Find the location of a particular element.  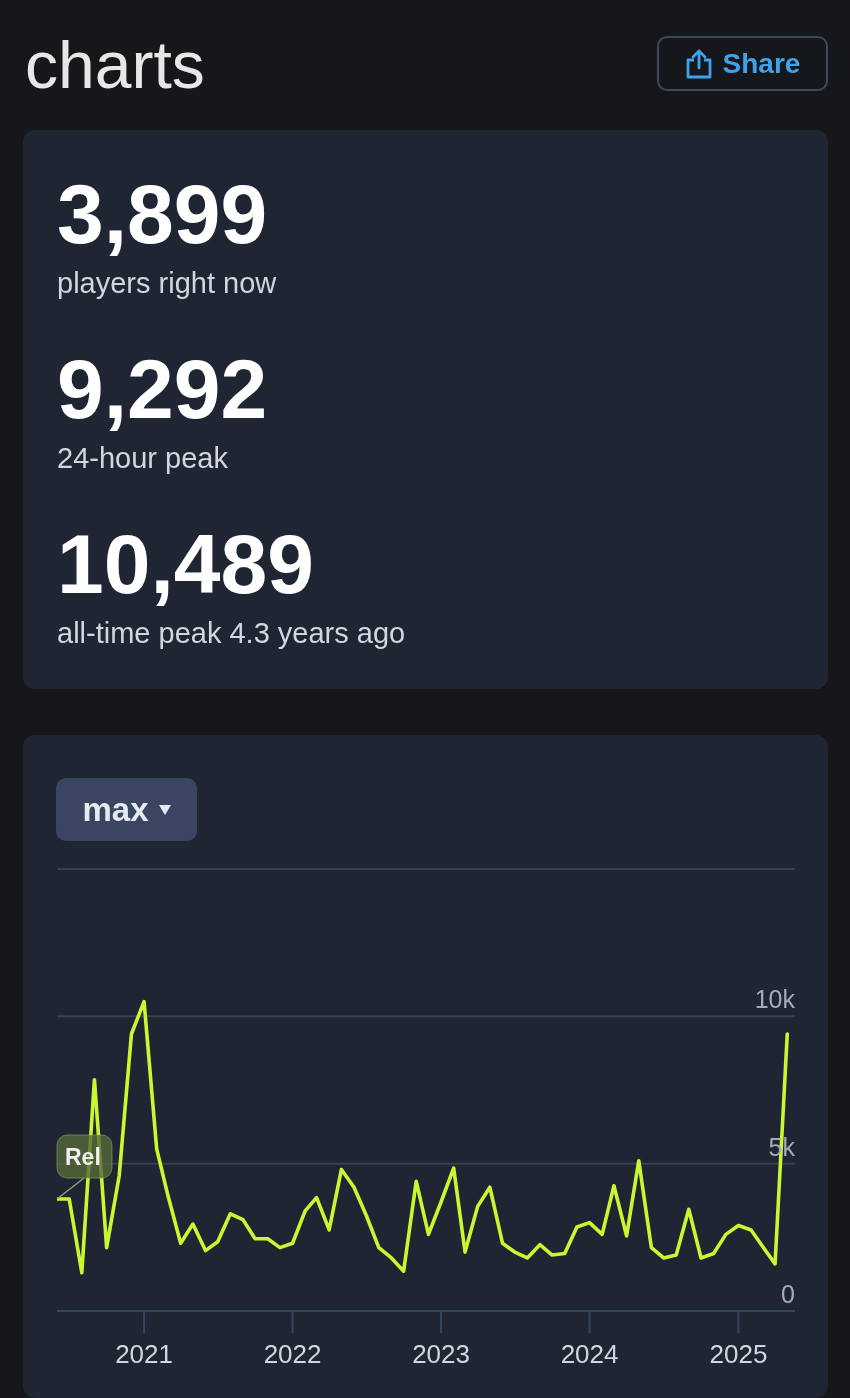

x-tick-label: 2023 is located at coordinates (441, 1354).